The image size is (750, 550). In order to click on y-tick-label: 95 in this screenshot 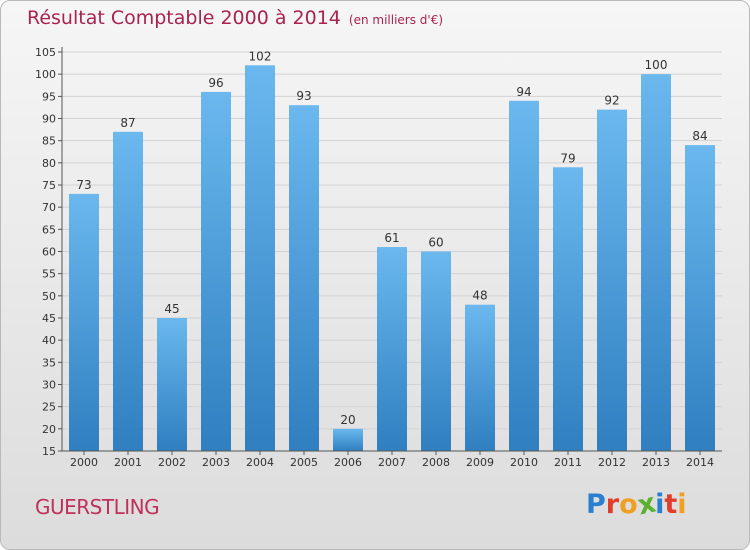, I will do `click(49, 96)`.